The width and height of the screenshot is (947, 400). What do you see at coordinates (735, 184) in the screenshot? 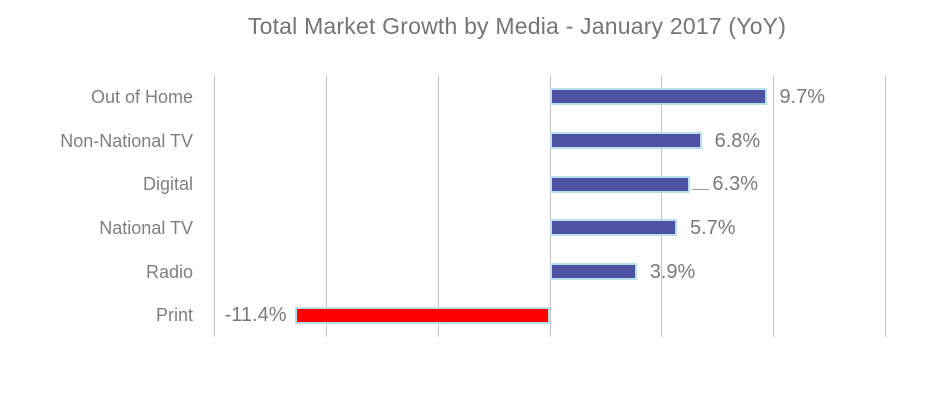
I see `value-label-digital: 6.3%` at bounding box center [735, 184].